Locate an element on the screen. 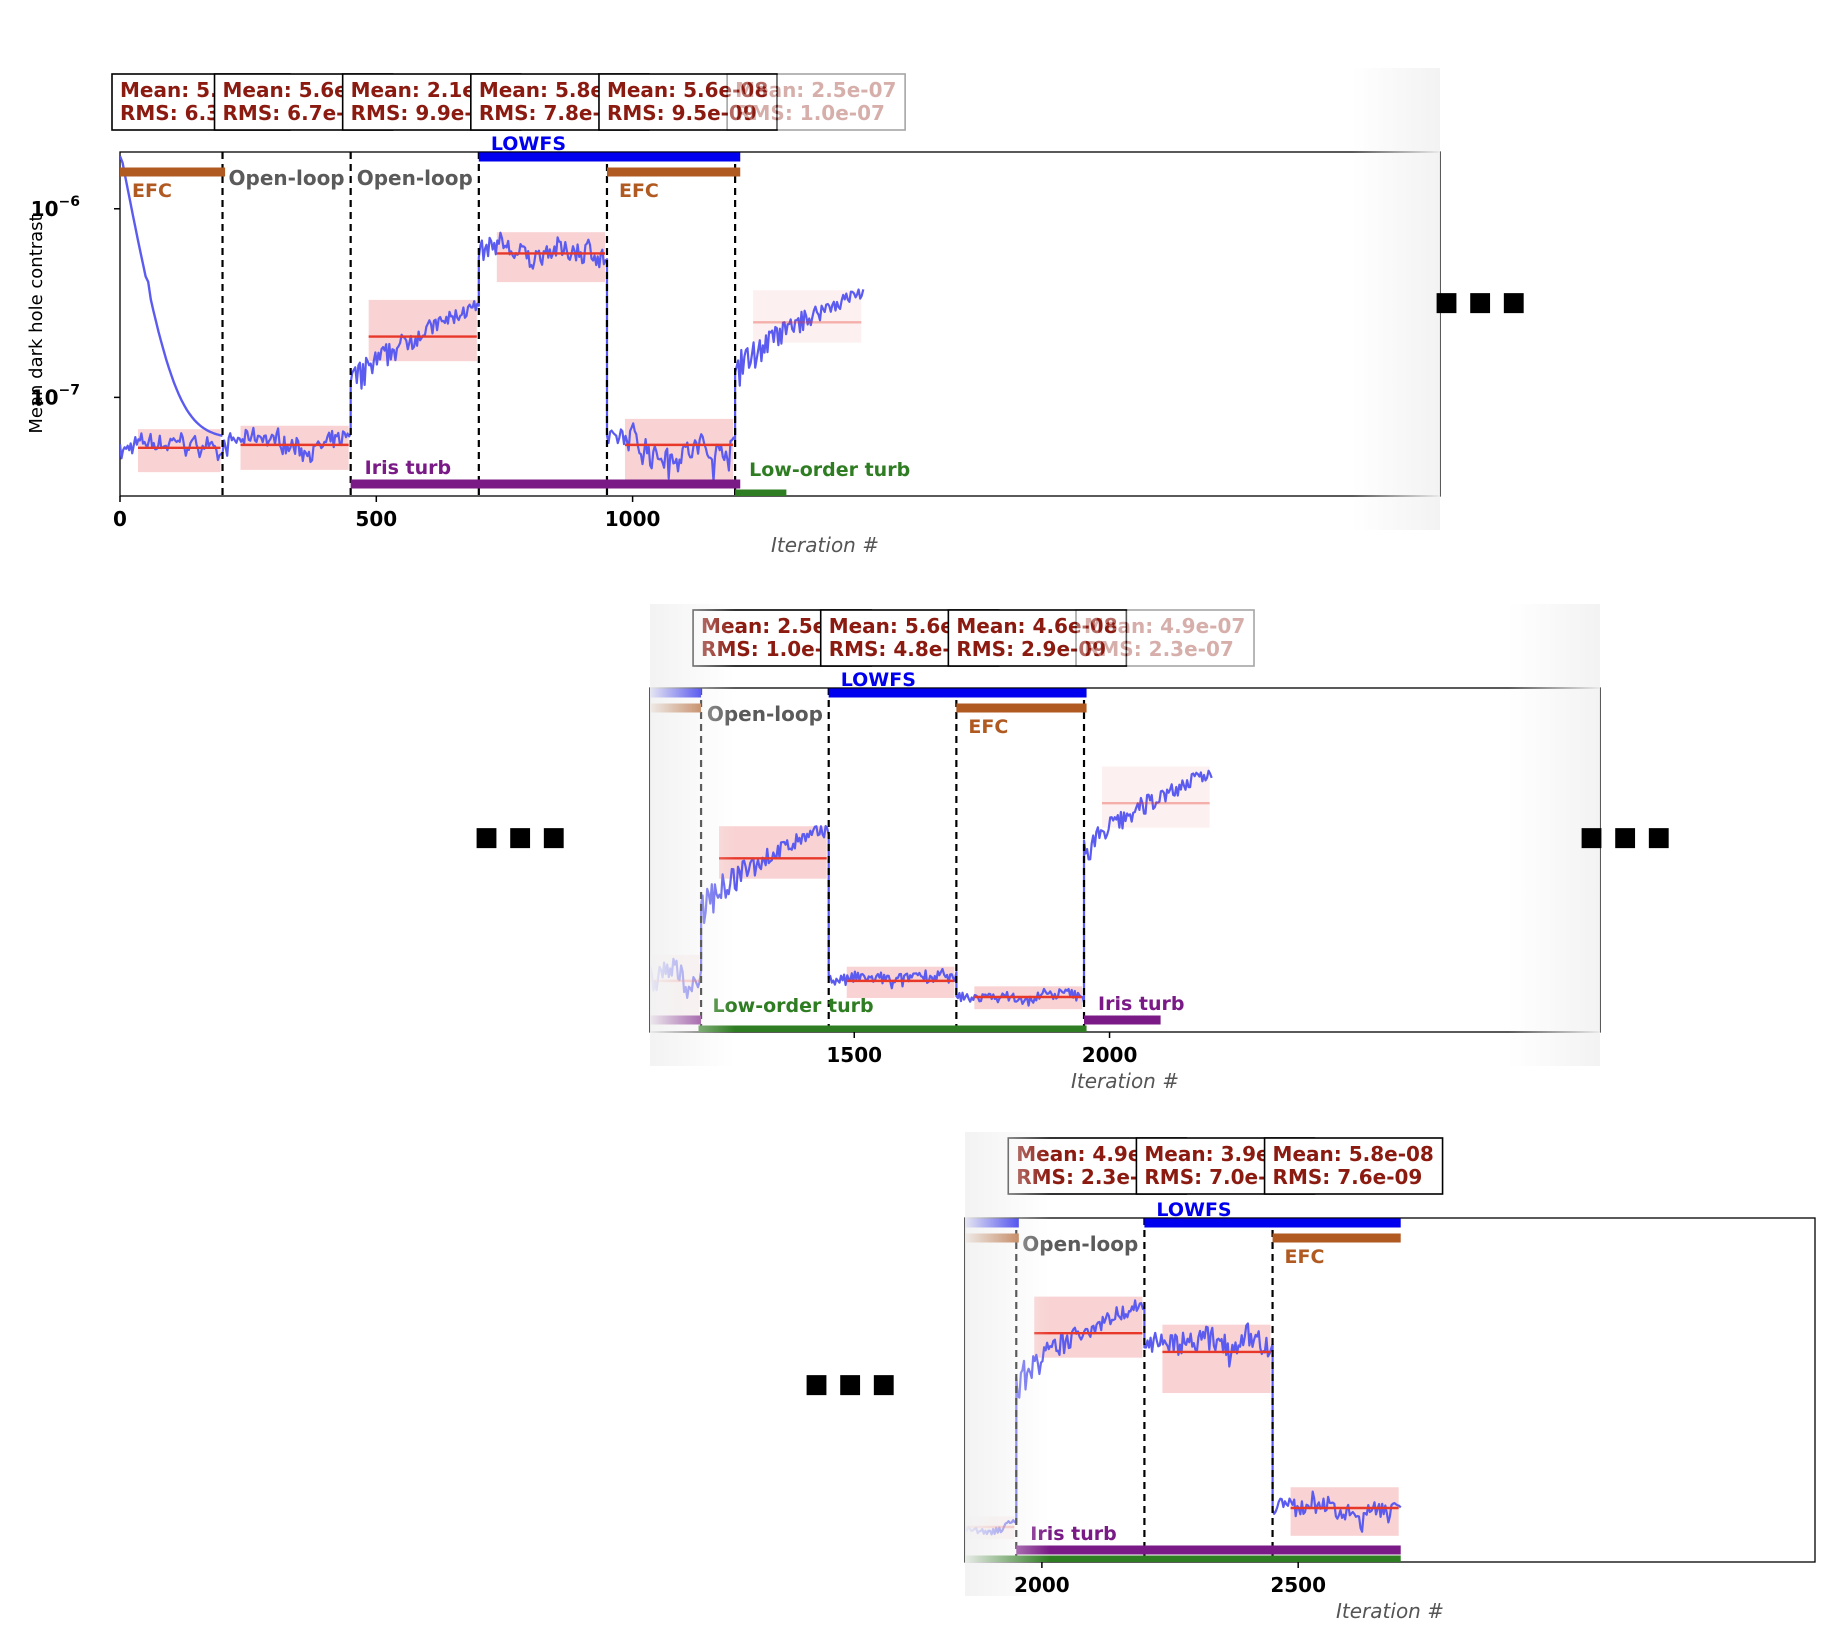 The width and height of the screenshot is (1838, 1646). x-tick-label: 1500 is located at coordinates (854, 1055).